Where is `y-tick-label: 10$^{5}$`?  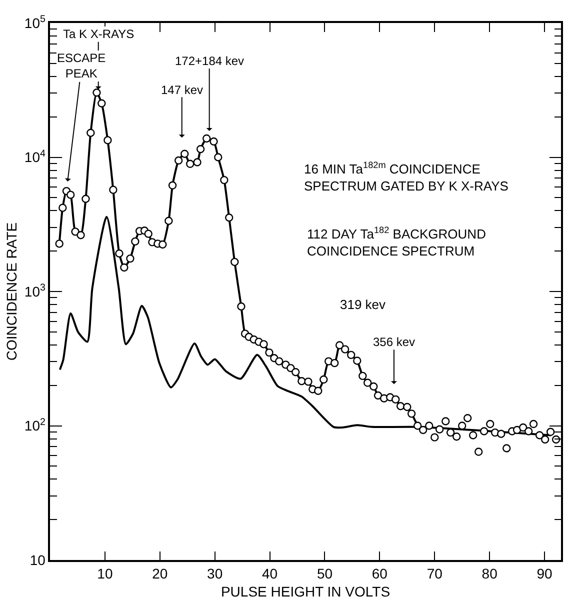 y-tick-label: 10$^{5}$ is located at coordinates (35, 22).